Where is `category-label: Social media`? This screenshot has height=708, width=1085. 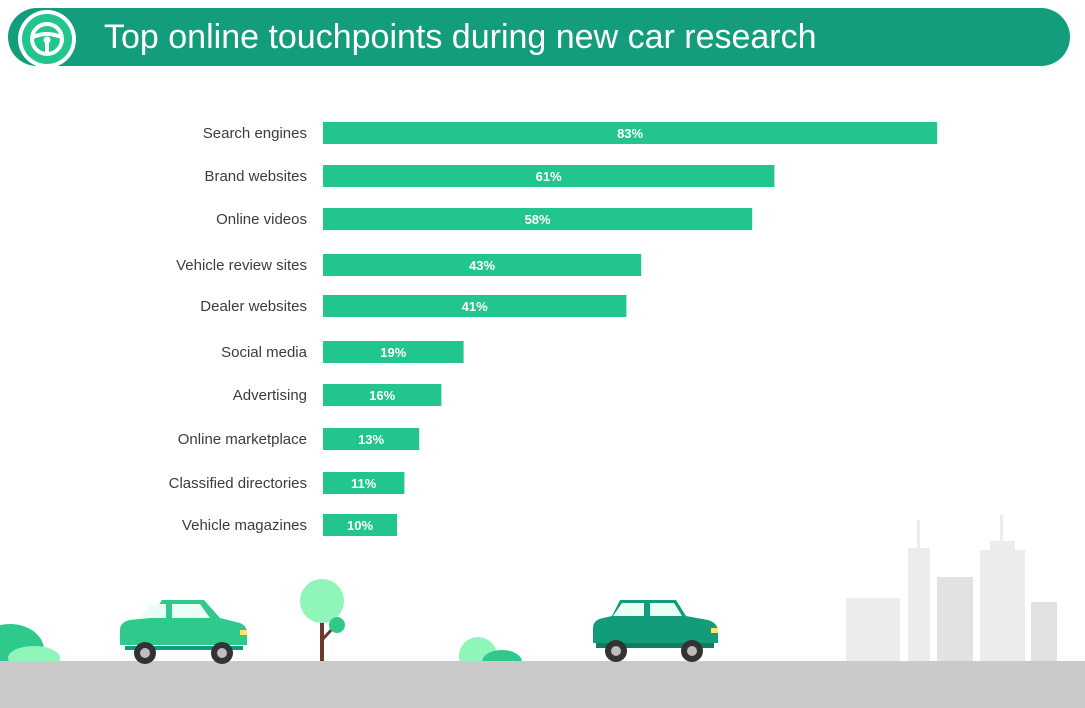 category-label: Social media is located at coordinates (264, 352).